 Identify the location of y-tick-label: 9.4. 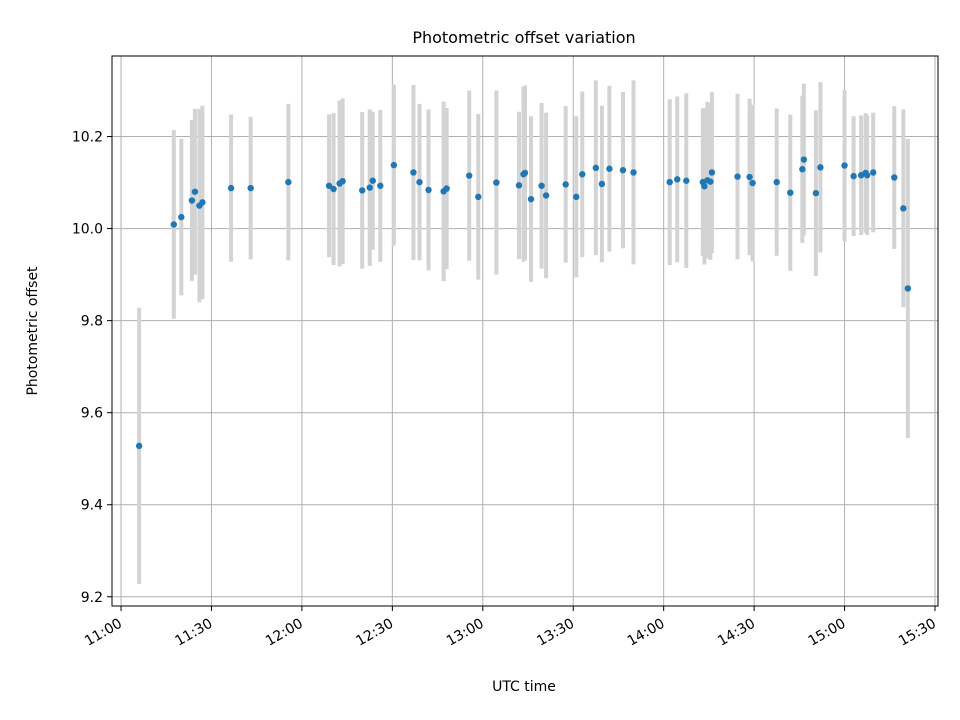
(92, 506).